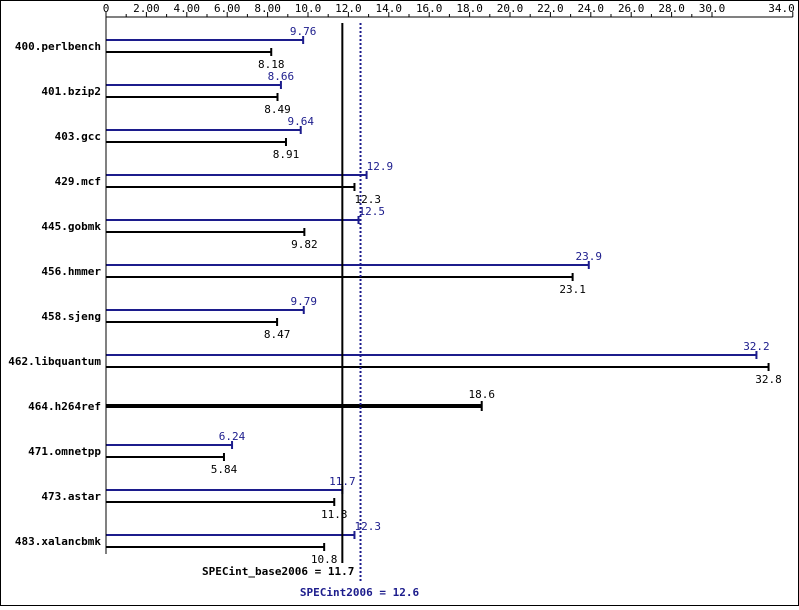  Describe the element at coordinates (187, 8) in the screenshot. I see `x-tick-label: 4.00` at that location.